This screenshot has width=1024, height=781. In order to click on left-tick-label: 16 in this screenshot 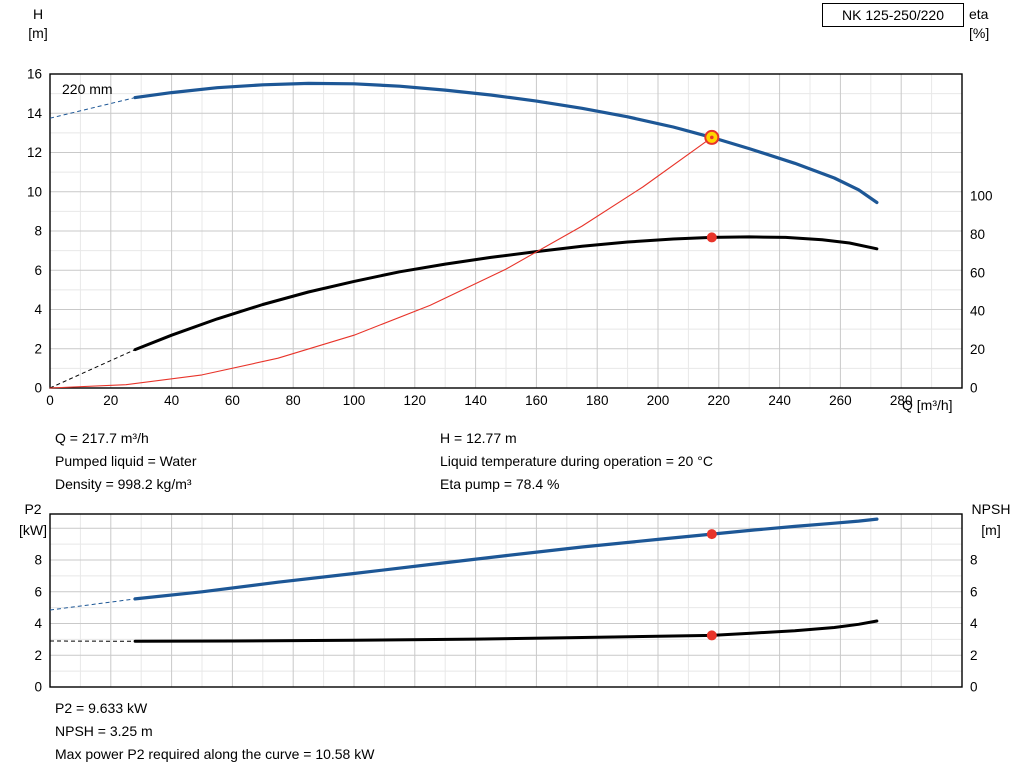, I will do `click(34, 74)`.